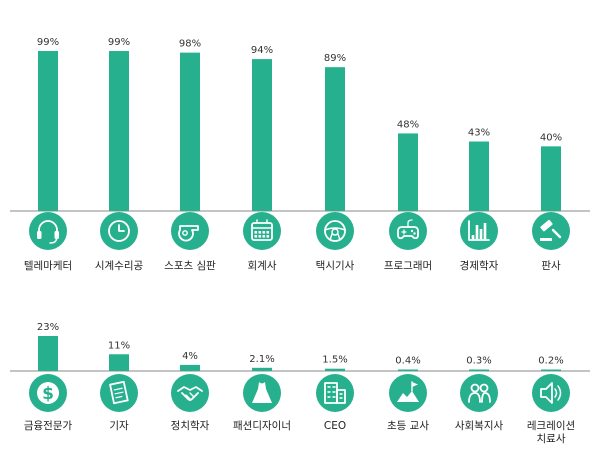 The height and width of the screenshot is (455, 600). Describe the element at coordinates (408, 231) in the screenshot. I see `gamepad-icon` at that location.